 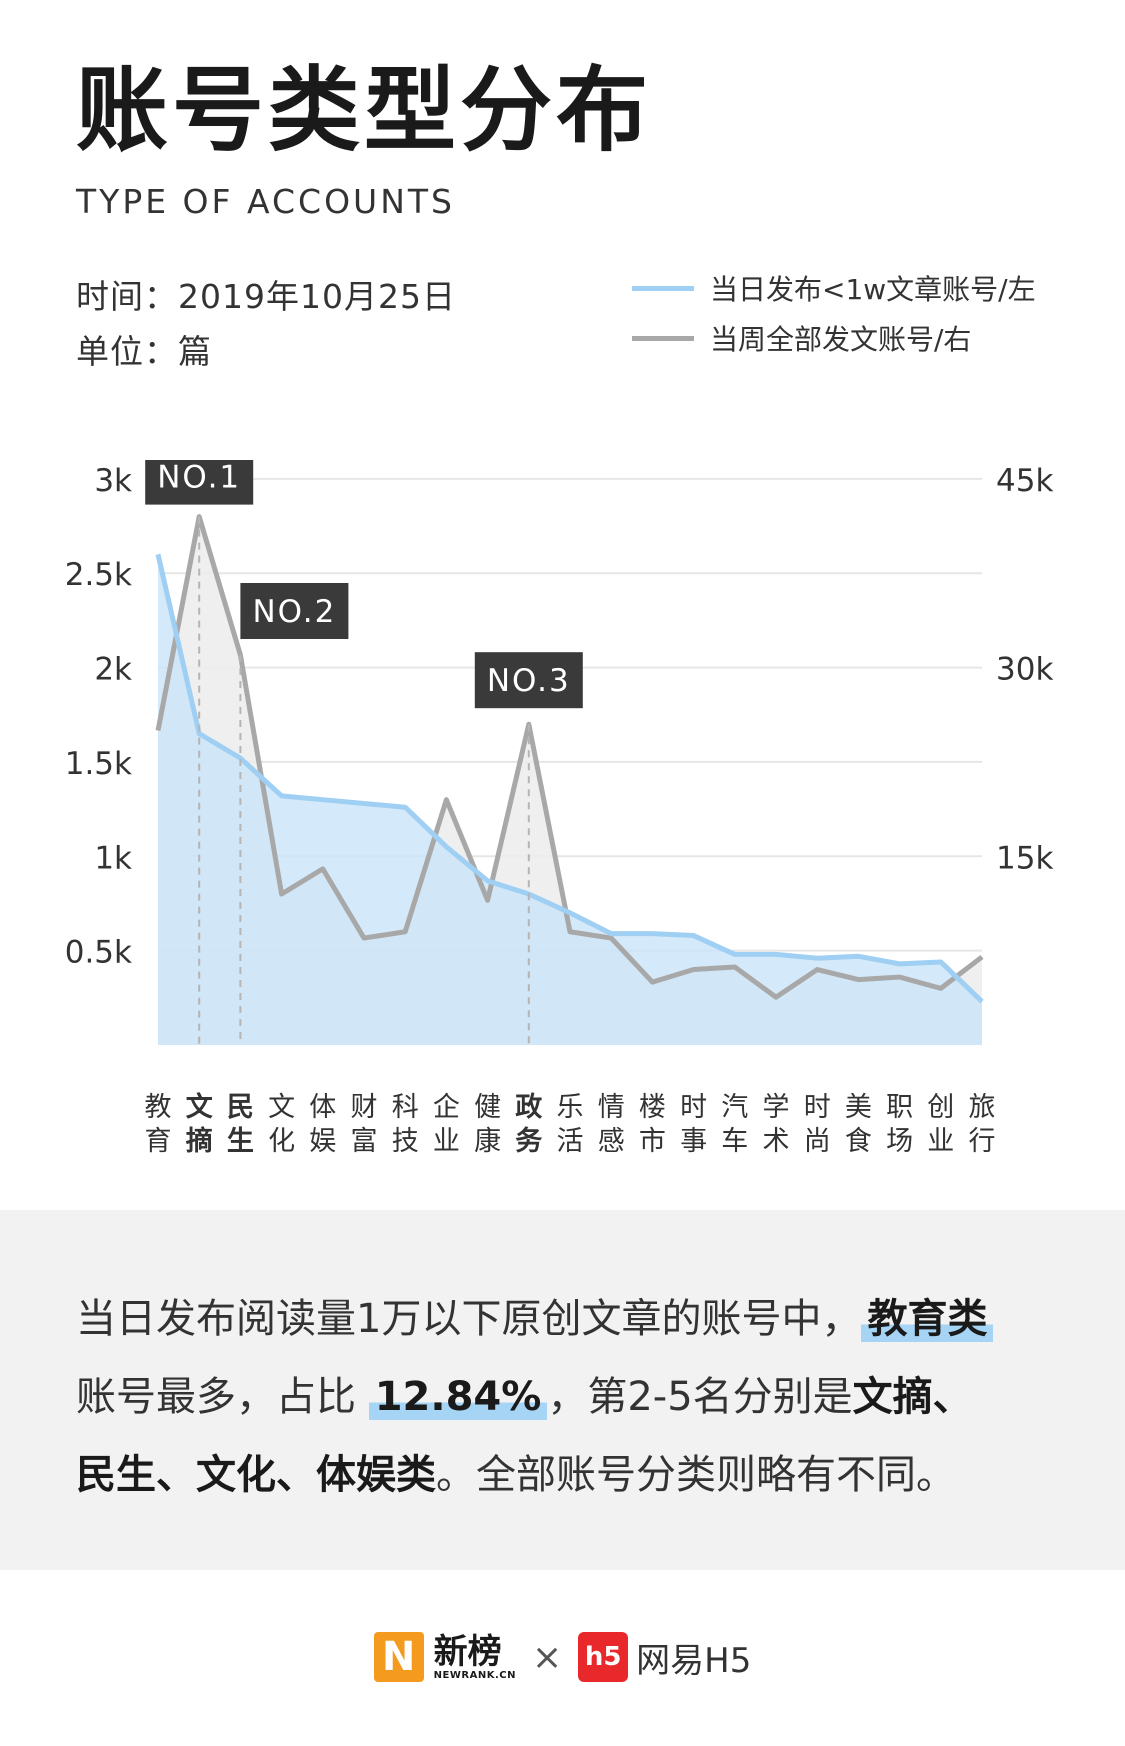 What do you see at coordinates (1024, 481) in the screenshot?
I see `right-axis-tick-label: 45k` at bounding box center [1024, 481].